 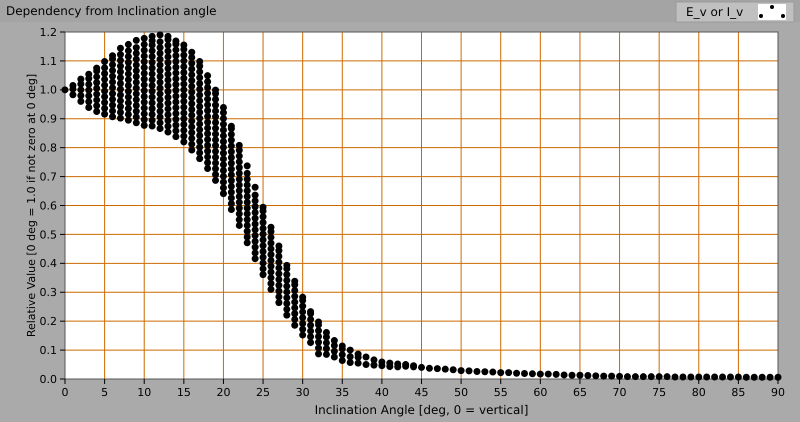 What do you see at coordinates (48, 61) in the screenshot?
I see `y-tick-label: 1.1` at bounding box center [48, 61].